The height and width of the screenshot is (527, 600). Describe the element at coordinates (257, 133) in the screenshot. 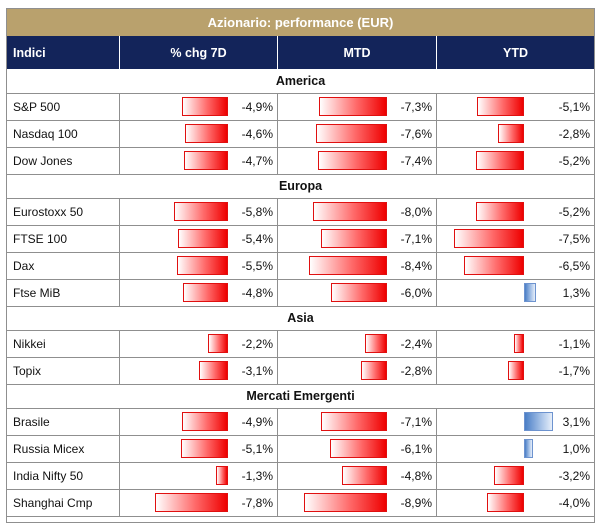

I see `value-chg7d: -4,6%` at that location.